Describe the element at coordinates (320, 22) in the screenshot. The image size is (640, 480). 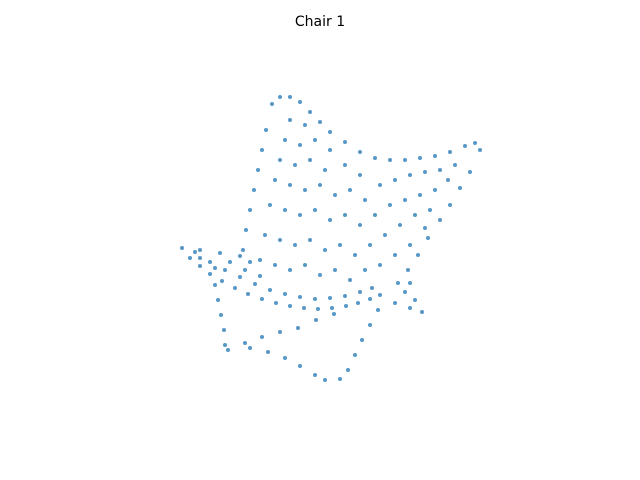
I see `chart-title: Chair 1` at that location.